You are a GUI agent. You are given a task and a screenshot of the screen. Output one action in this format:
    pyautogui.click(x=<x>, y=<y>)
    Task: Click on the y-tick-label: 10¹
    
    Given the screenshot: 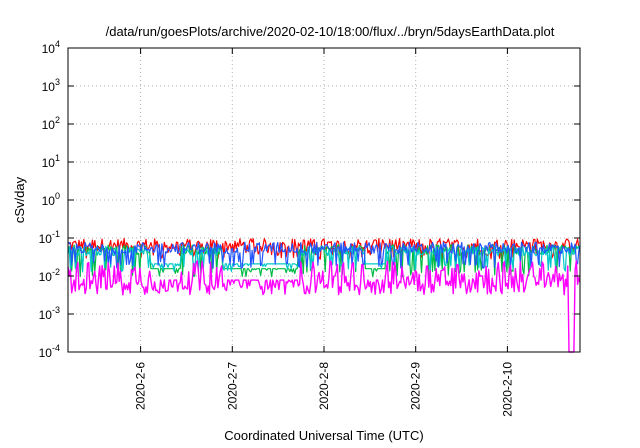 What is the action you would take?
    pyautogui.click(x=51, y=161)
    